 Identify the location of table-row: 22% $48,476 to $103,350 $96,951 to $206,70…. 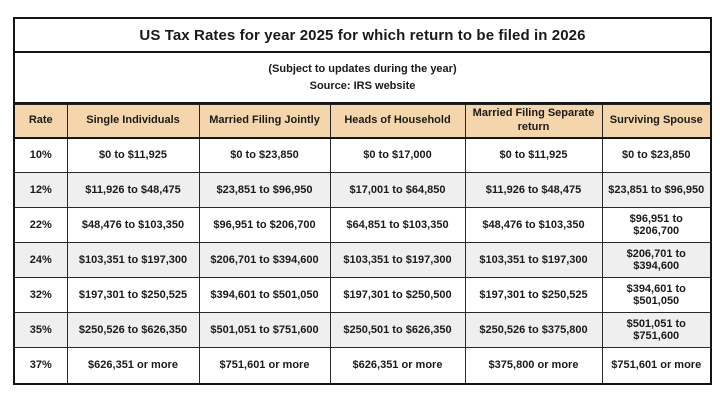
(362, 225).